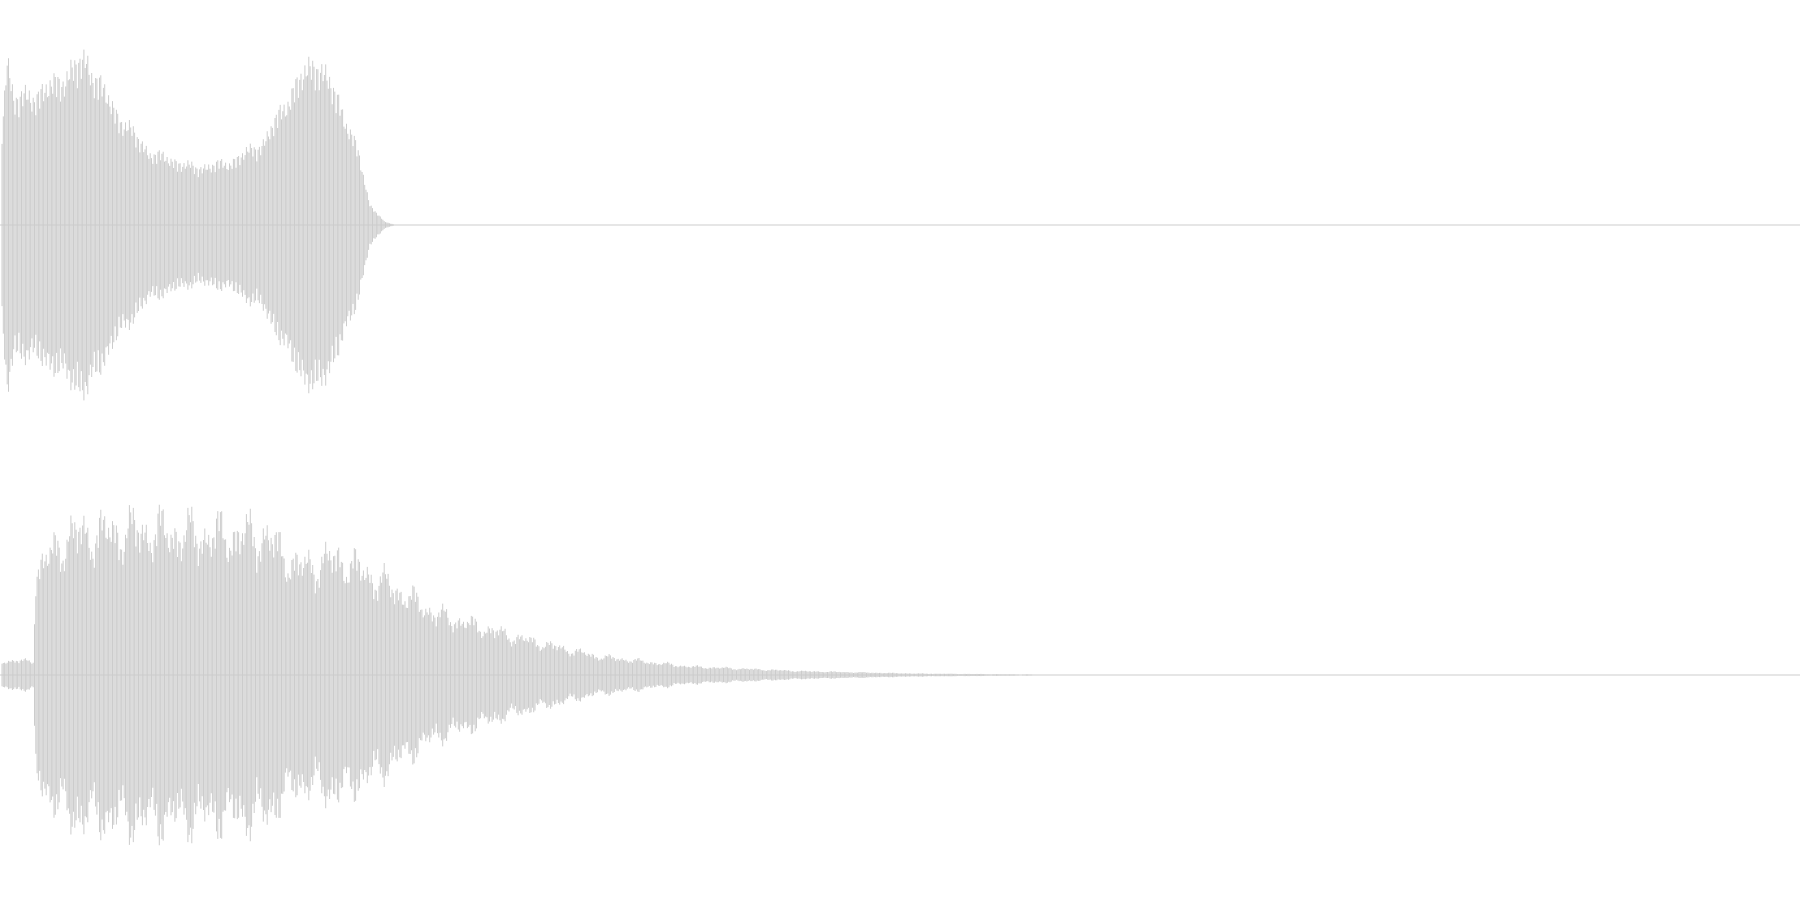  What do you see at coordinates (198, 225) in the screenshot?
I see `top-channel-waveform` at bounding box center [198, 225].